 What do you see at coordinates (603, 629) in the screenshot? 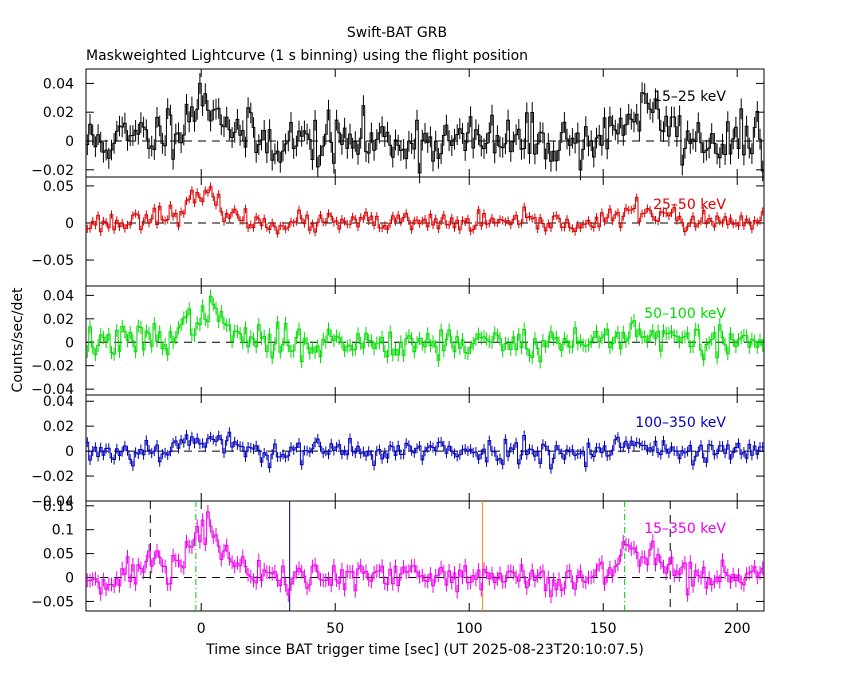
I see `x-tick-label: 150` at bounding box center [603, 629].